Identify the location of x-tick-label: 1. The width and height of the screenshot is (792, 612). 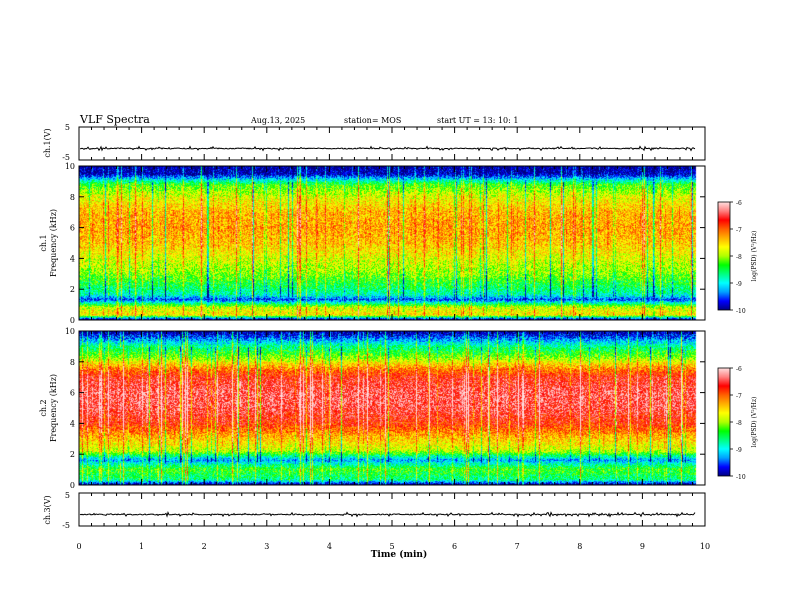
(141, 546).